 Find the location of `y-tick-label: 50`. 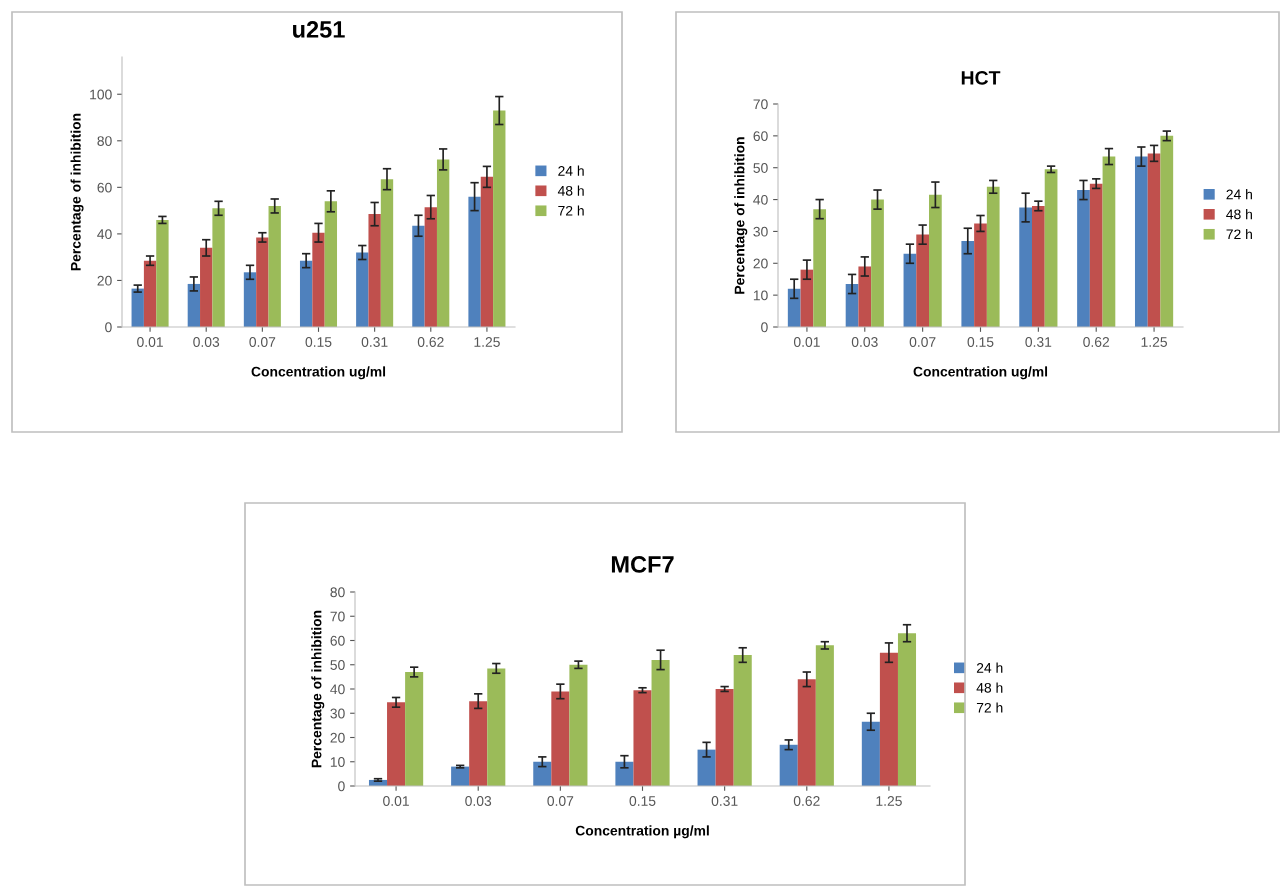

y-tick-label: 50 is located at coordinates (337, 665).